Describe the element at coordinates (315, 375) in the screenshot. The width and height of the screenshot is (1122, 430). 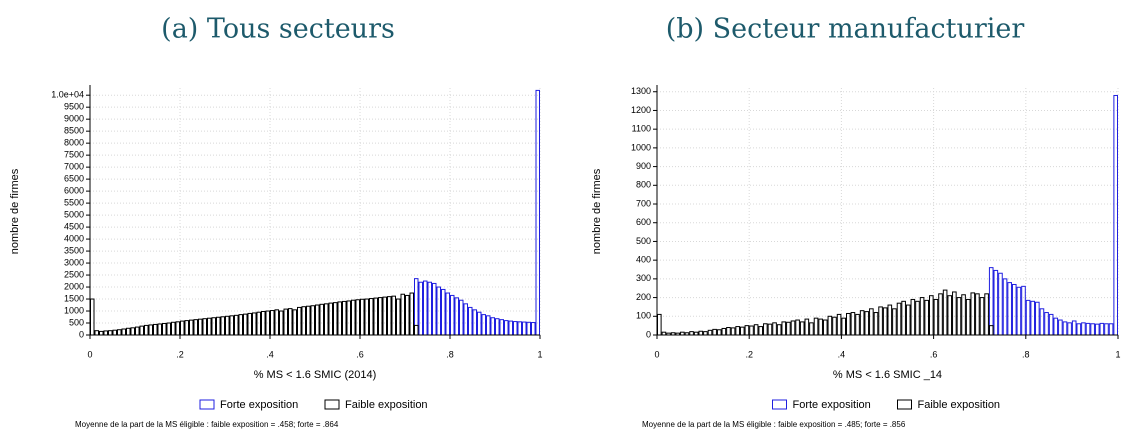
I see `x-axis-label: % MS < 1.6 SMIC (2014)` at that location.